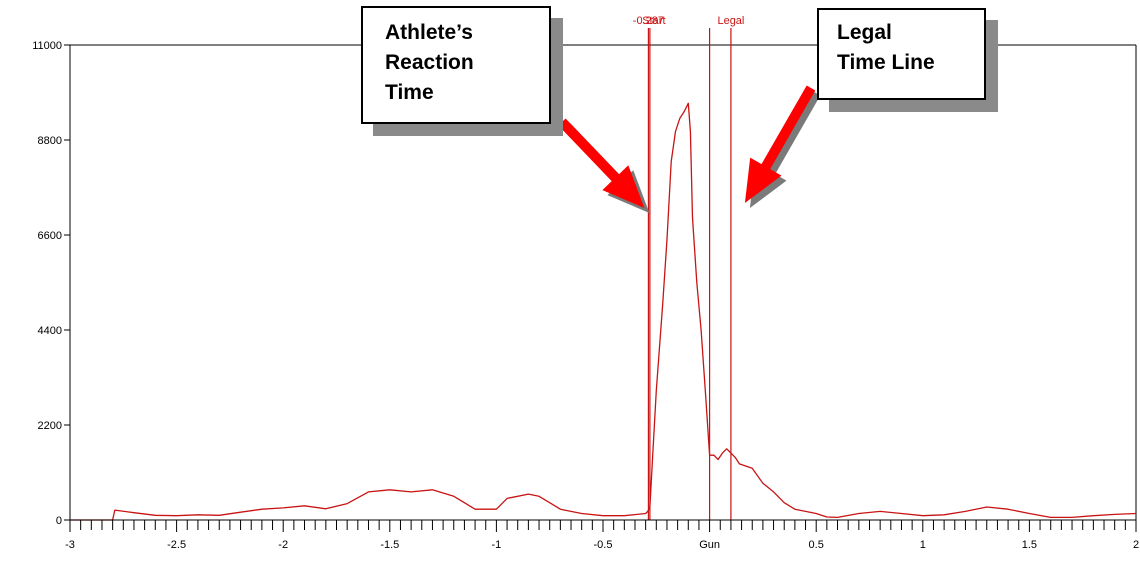 The height and width of the screenshot is (561, 1140). Describe the element at coordinates (497, 545) in the screenshot. I see `x-tick-label: -1` at that location.